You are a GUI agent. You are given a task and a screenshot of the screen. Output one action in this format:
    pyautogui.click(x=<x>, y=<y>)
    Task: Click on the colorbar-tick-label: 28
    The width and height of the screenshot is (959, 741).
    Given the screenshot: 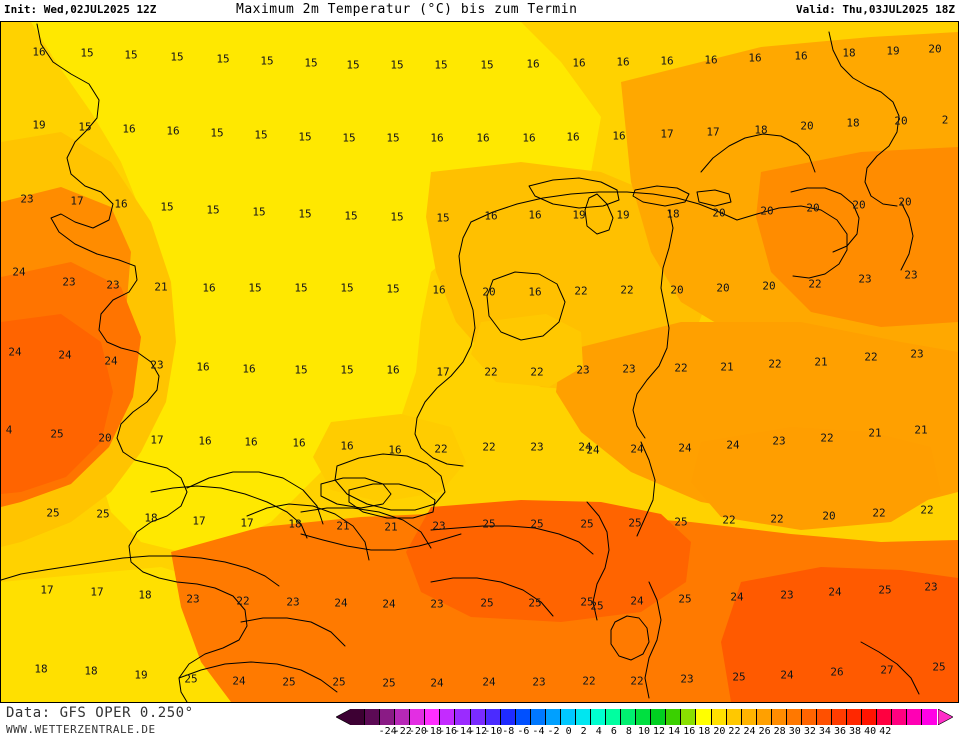 What is the action you would take?
    pyautogui.click(x=779, y=731)
    